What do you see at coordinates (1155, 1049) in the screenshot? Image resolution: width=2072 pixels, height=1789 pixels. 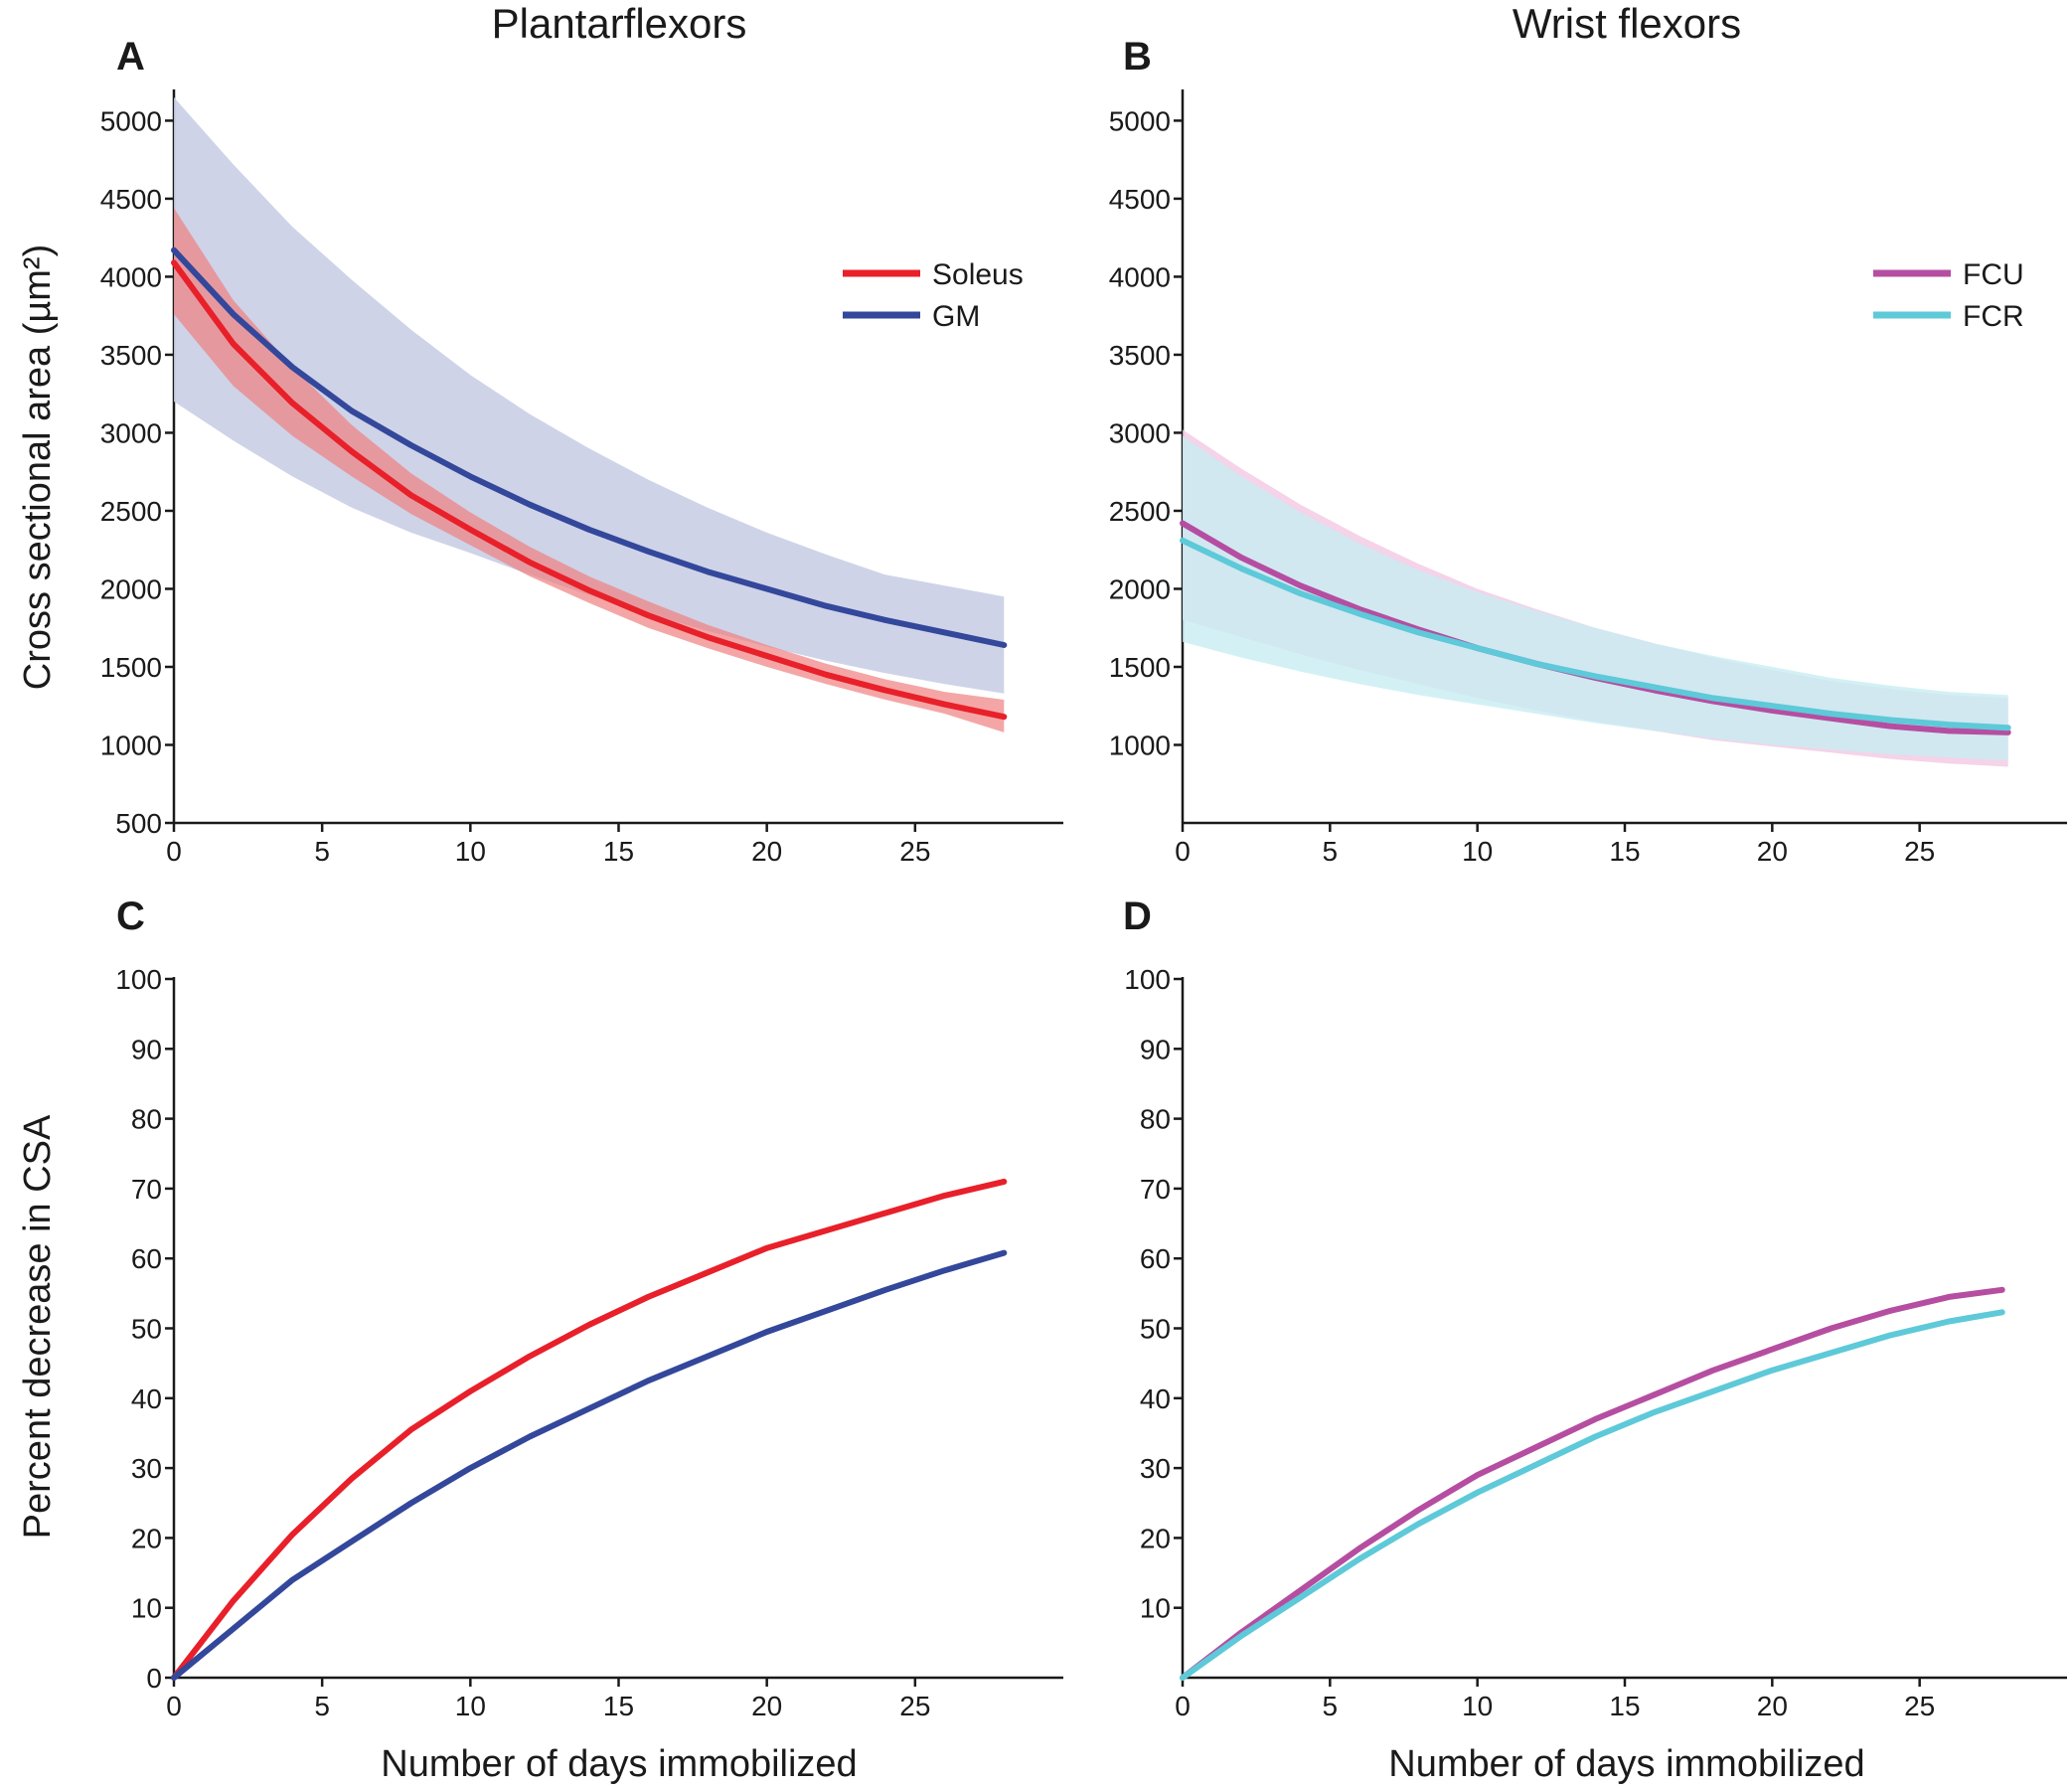 I see `y-tick-label-d-90: 90` at bounding box center [1155, 1049].